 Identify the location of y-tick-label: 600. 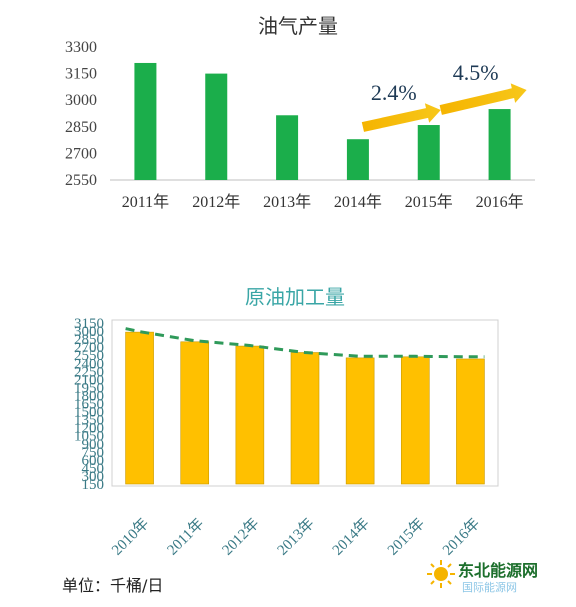
(93, 461).